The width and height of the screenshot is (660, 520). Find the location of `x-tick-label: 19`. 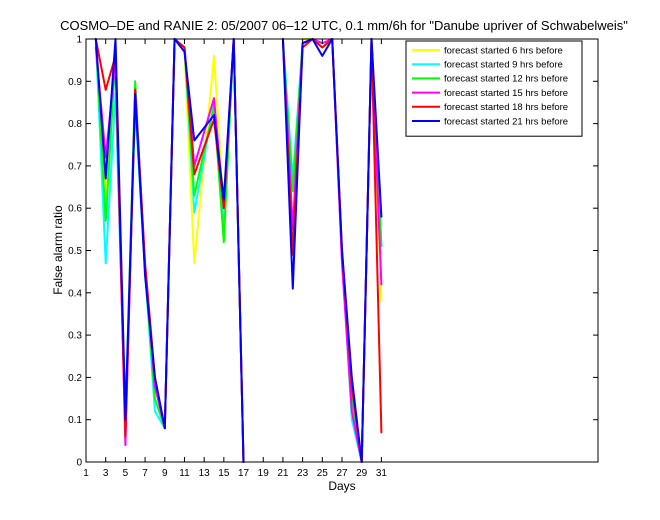

x-tick-label: 19 is located at coordinates (264, 473).